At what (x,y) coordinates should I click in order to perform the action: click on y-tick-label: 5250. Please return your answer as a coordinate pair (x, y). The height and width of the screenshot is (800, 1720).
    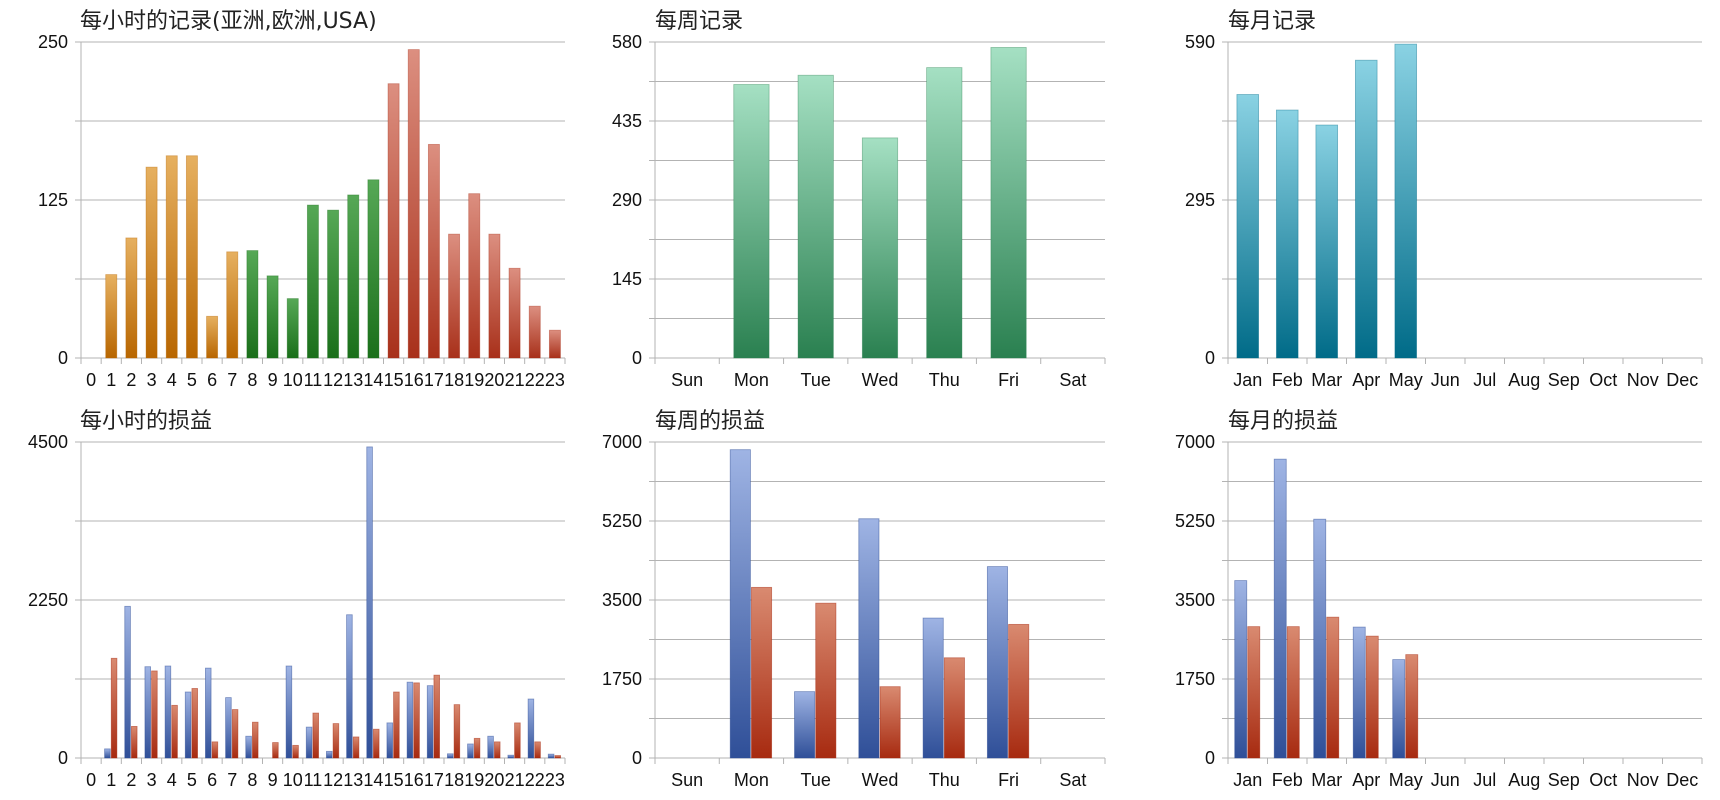
    Looking at the image, I should click on (1195, 521).